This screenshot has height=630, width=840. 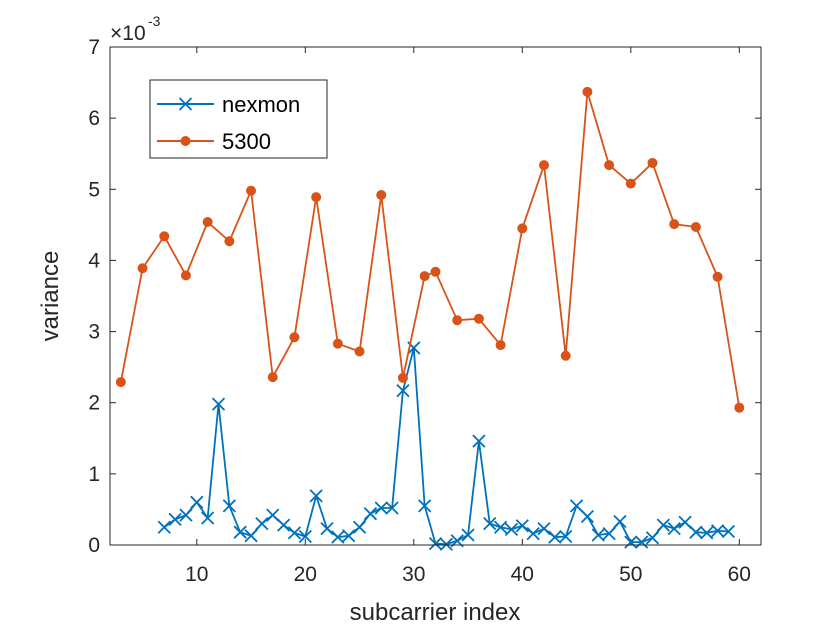 I want to click on x-tick-label: 30, so click(x=413, y=574).